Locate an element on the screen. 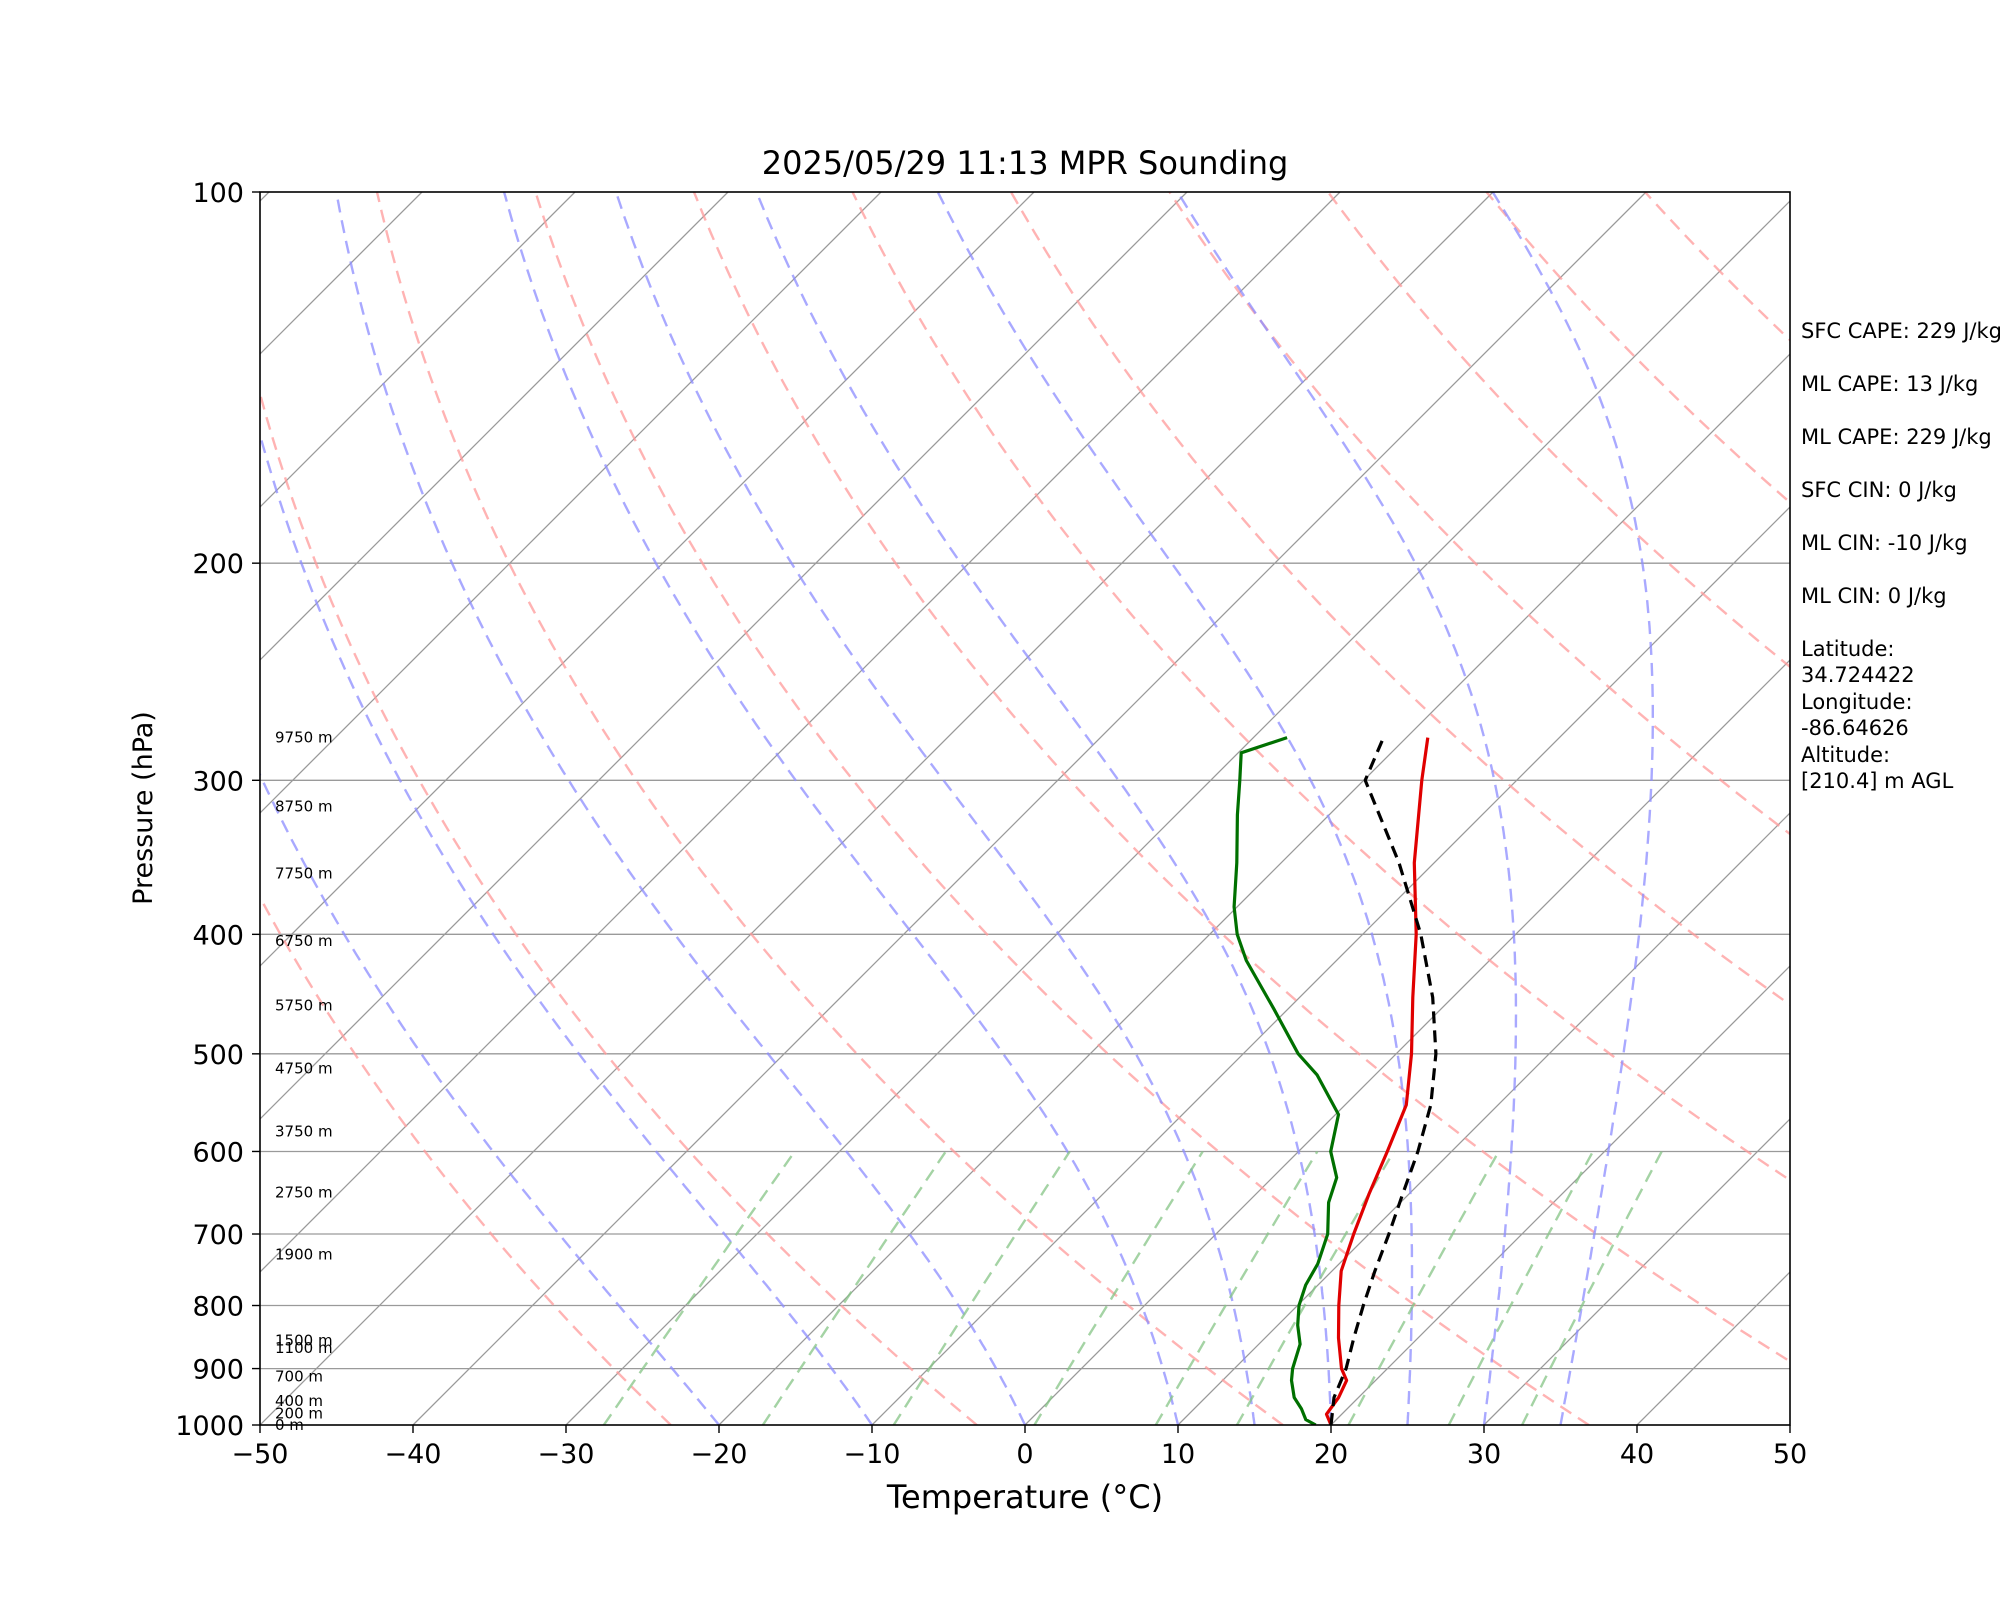  isotherm--100 is located at coordinates (494, 426).